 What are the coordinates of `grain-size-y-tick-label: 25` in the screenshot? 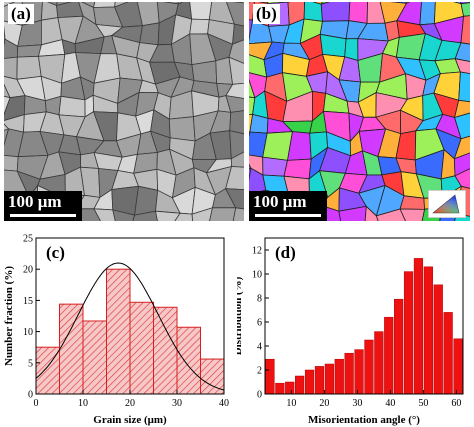 It's located at (28, 239).